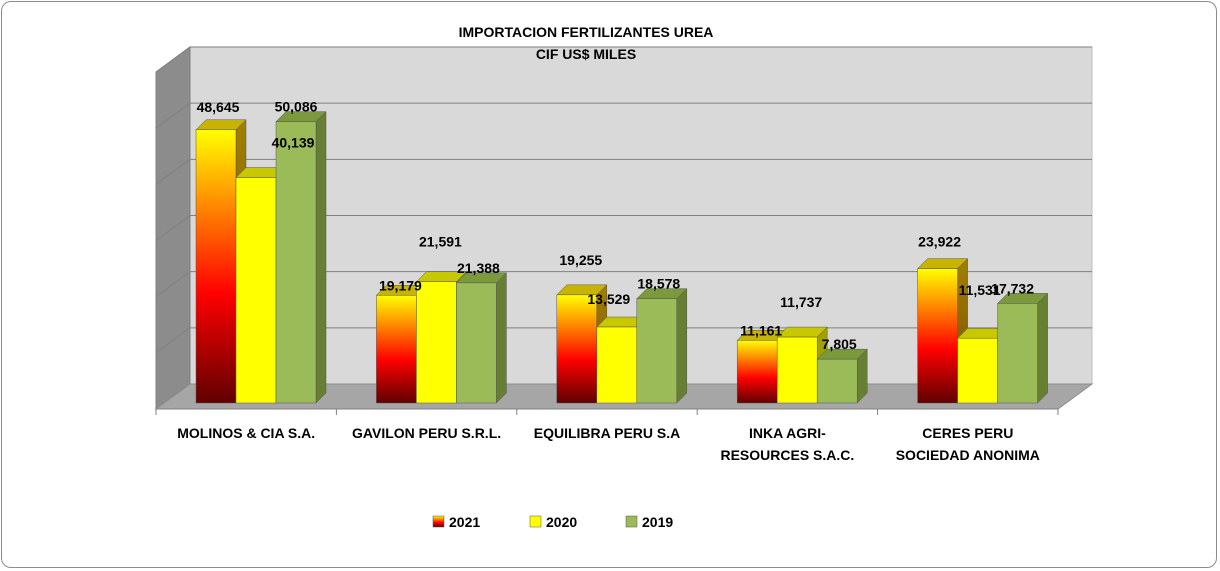 This screenshot has height=571, width=1220. I want to click on chart-title: IMPORTACION FERTILIZANTES UREA, so click(586, 32).